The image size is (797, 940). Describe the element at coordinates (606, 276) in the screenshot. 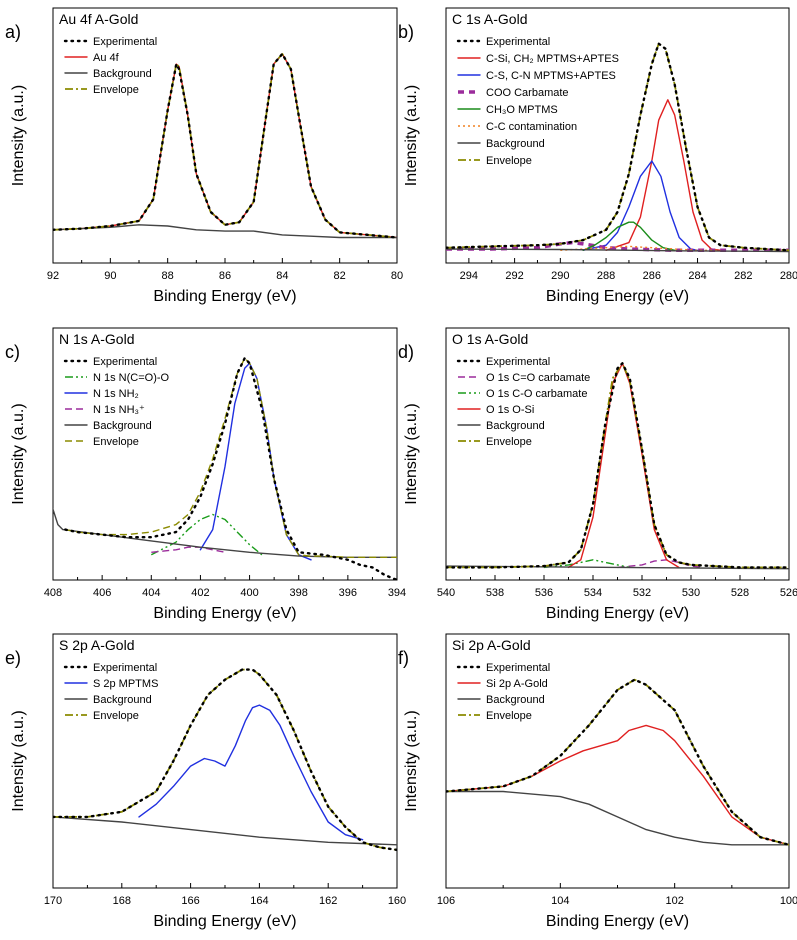

I see `x-tick-label: 288` at that location.